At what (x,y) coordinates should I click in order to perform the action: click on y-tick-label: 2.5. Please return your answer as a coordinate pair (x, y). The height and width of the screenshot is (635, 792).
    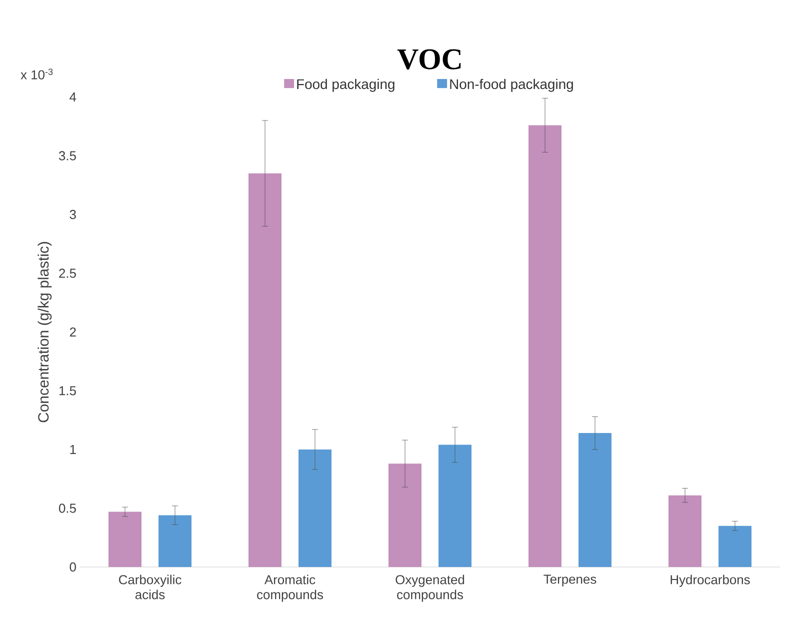
    Looking at the image, I should click on (67, 273).